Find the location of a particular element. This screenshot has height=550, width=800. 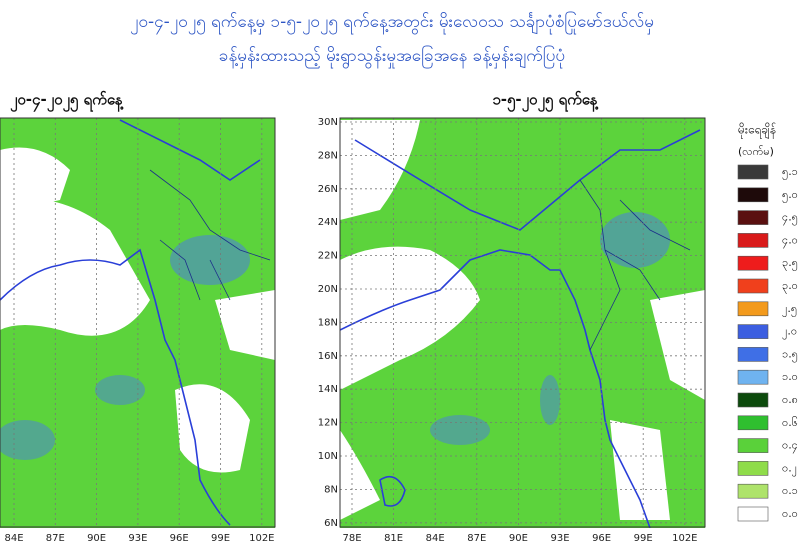

legend-label: ၀.၁ is located at coordinates (790, 490).